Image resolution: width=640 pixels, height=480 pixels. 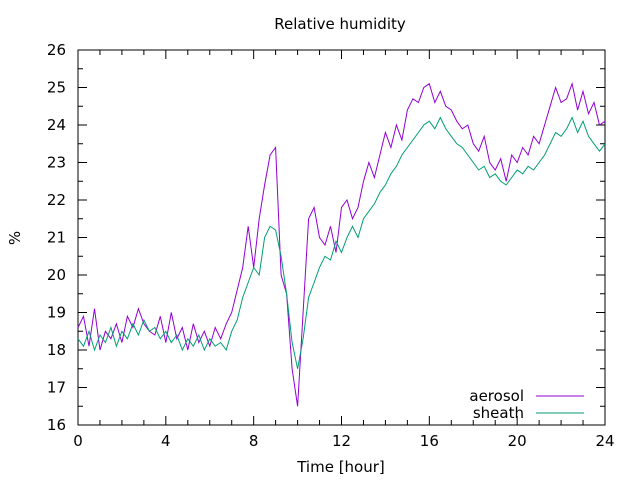 I want to click on y-axis-label: %, so click(x=15, y=238).